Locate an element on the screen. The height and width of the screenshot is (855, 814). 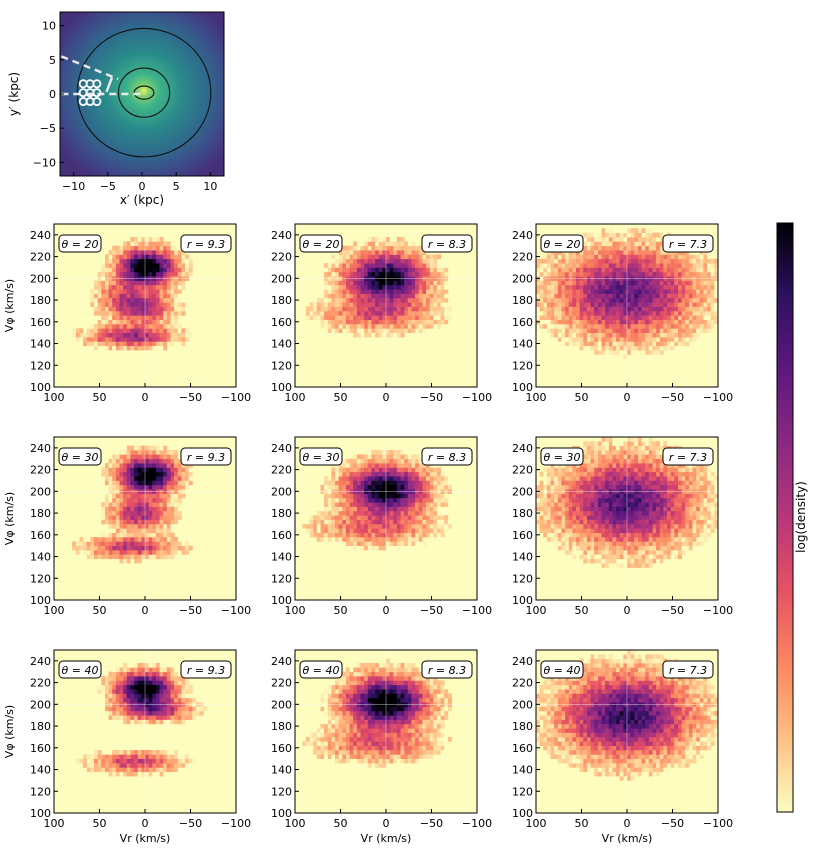
x-tick-label: 50 is located at coordinates (341, 397).